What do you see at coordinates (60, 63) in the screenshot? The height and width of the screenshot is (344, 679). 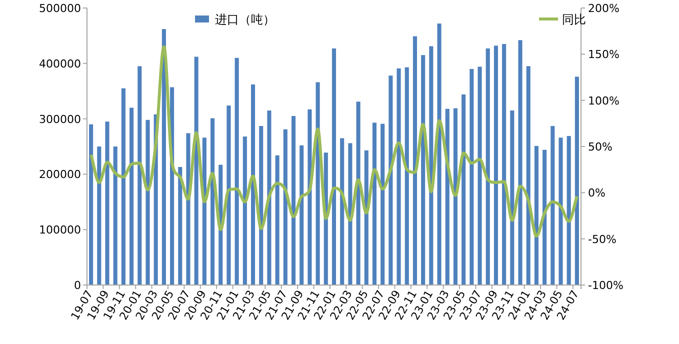 I see `y-tick-label: 400000` at bounding box center [60, 63].